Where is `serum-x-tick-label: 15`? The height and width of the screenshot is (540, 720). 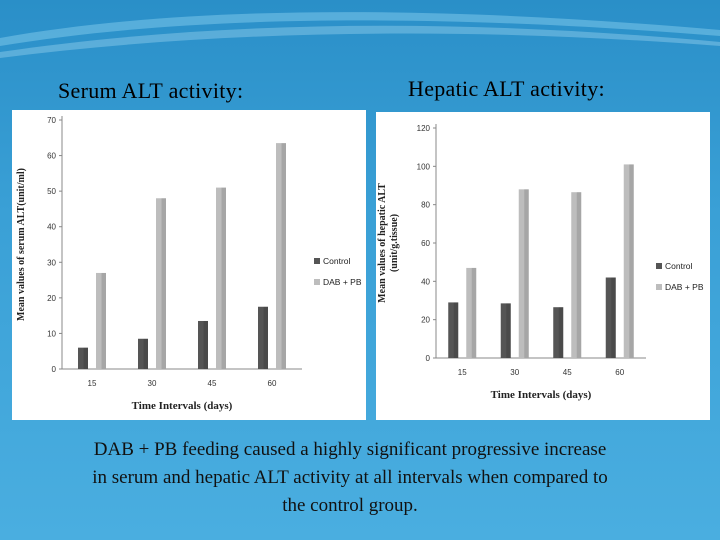
serum-x-tick-label: 15 is located at coordinates (92, 383).